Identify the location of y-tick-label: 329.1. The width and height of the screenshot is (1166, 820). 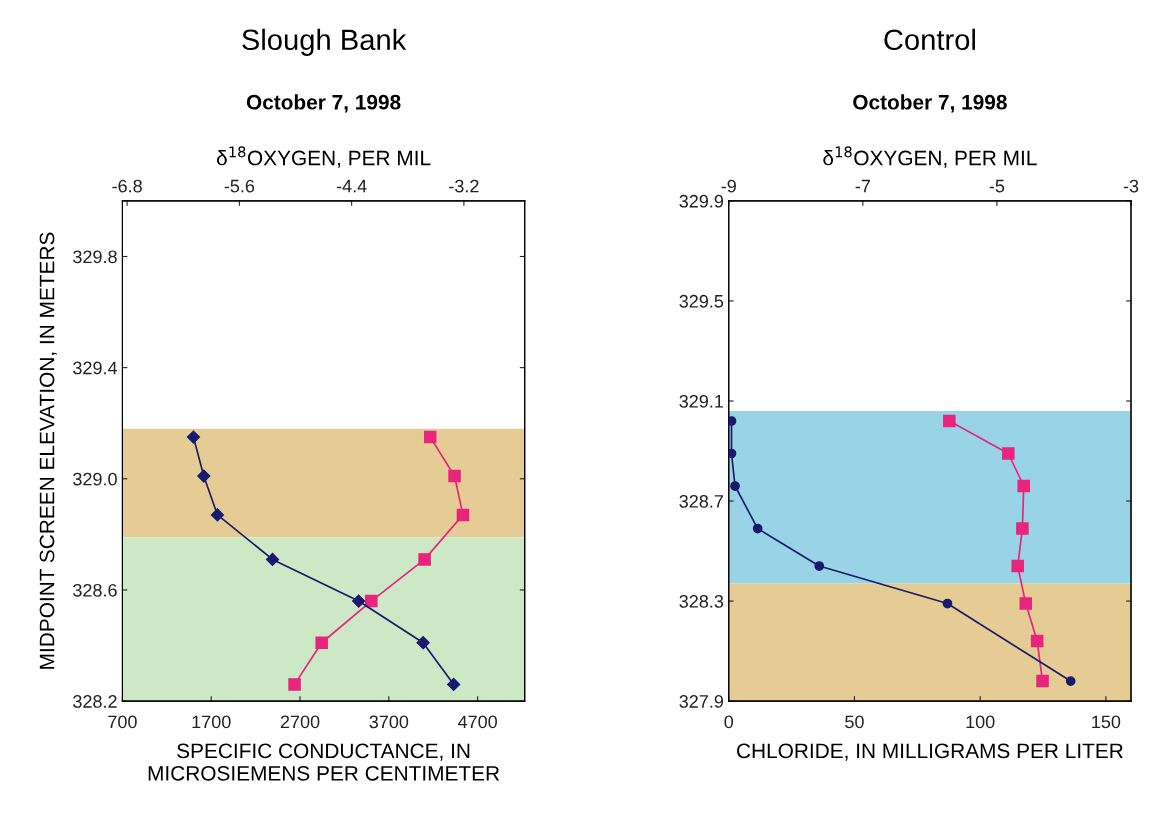
(701, 401).